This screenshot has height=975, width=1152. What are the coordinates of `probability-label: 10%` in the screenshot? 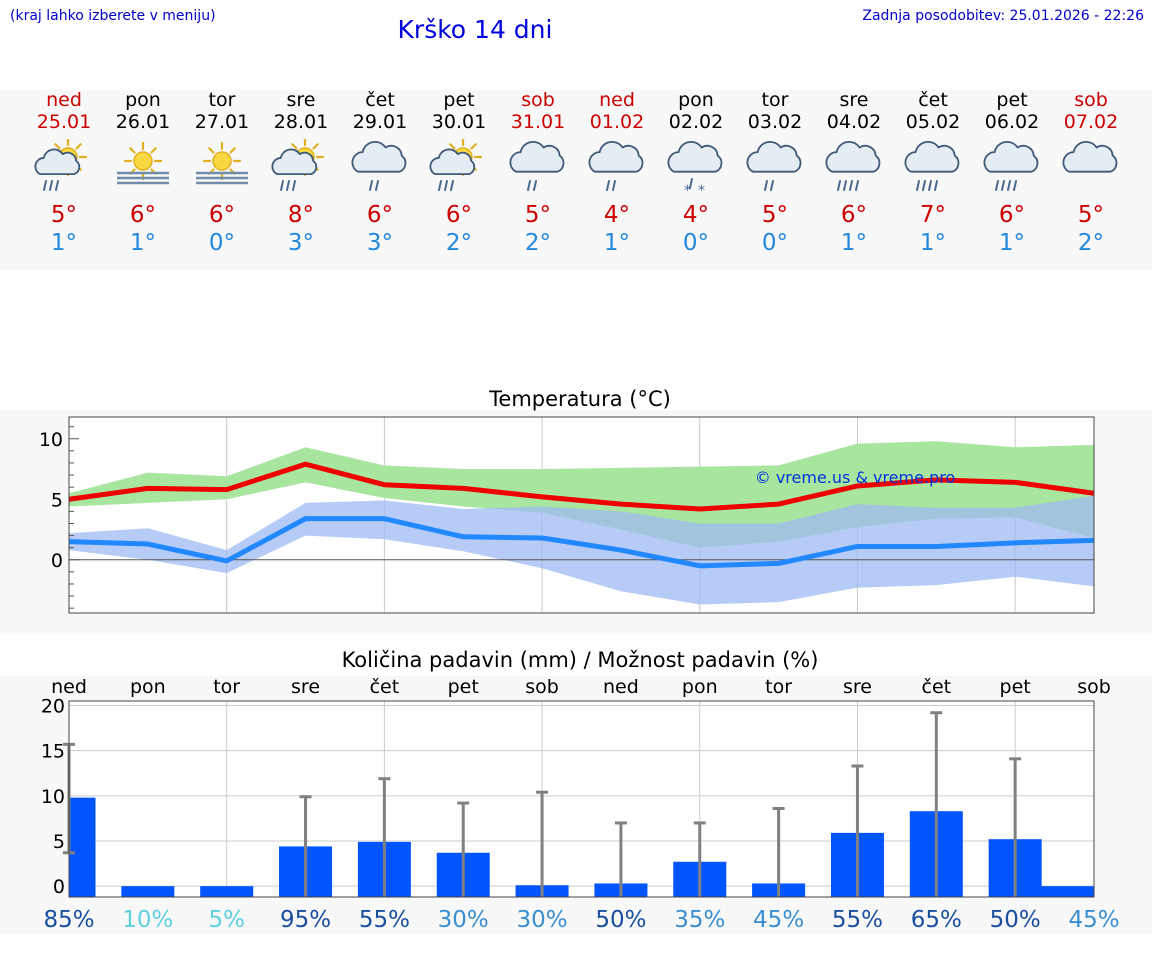 It's located at (147, 920).